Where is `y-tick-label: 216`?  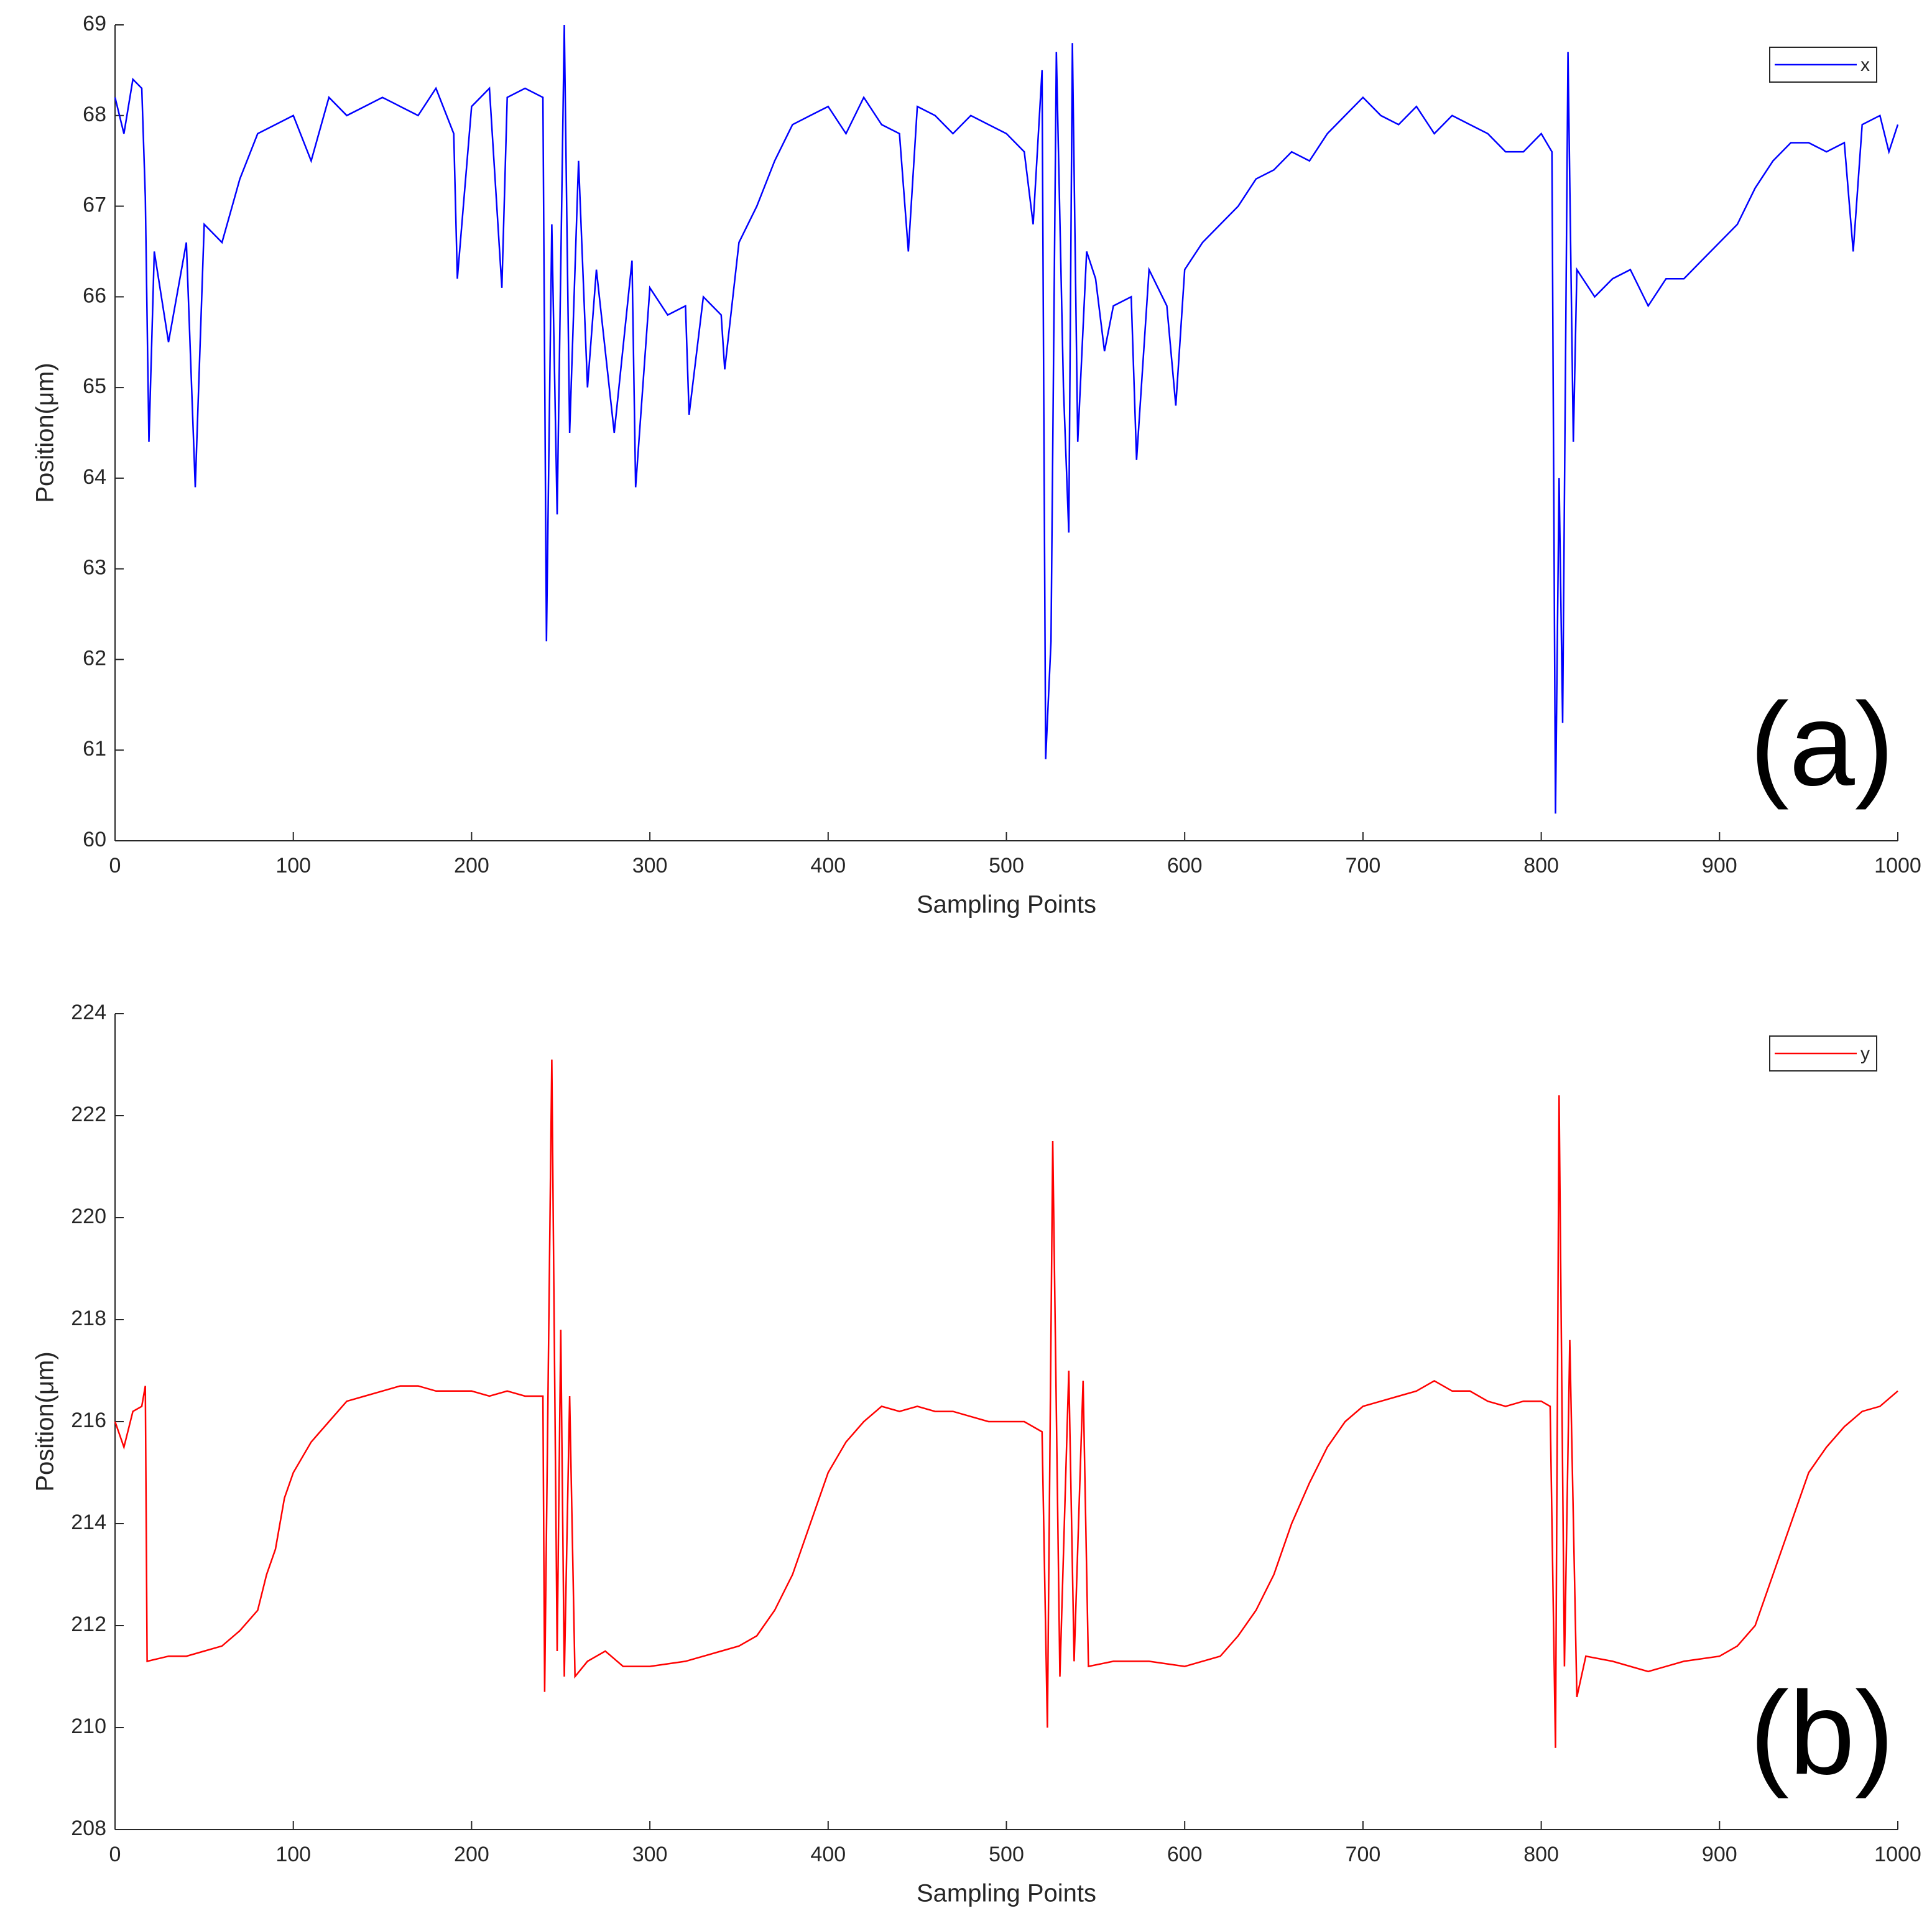 y-tick-label: 216 is located at coordinates (88, 1420).